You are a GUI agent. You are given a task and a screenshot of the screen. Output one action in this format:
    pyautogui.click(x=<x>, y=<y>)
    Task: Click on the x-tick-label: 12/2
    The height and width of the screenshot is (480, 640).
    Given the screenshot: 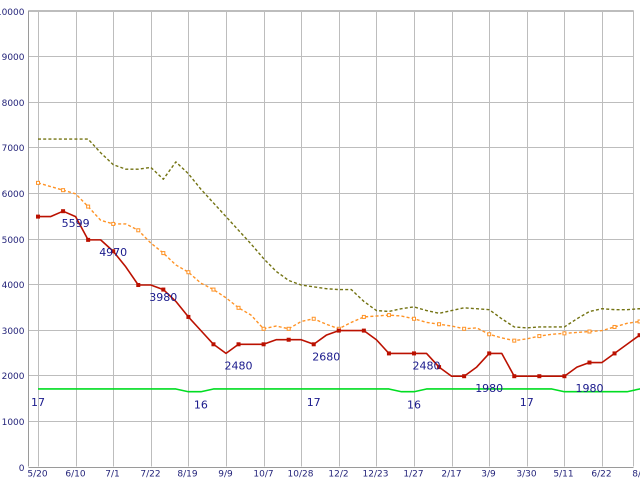 What is the action you would take?
    pyautogui.click(x=338, y=475)
    